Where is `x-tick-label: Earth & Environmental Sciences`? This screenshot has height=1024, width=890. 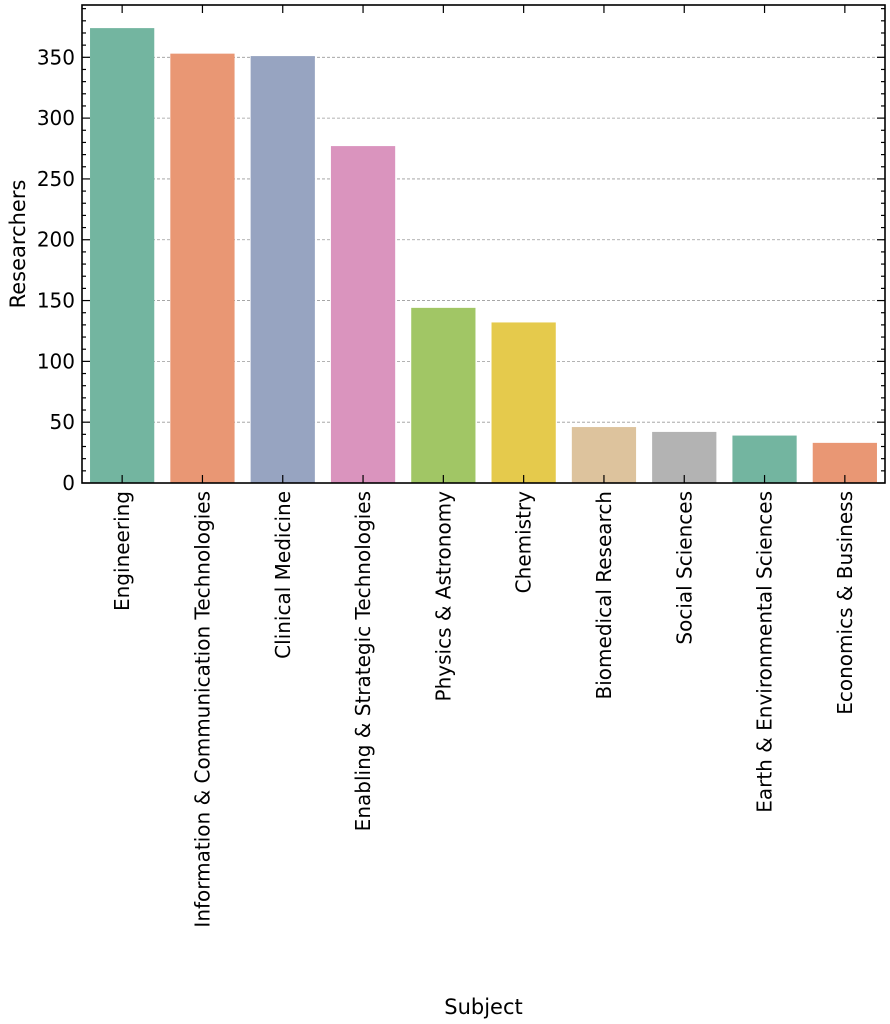
x-tick-label: Earth & Environmental Sciences is located at coordinates (765, 652).